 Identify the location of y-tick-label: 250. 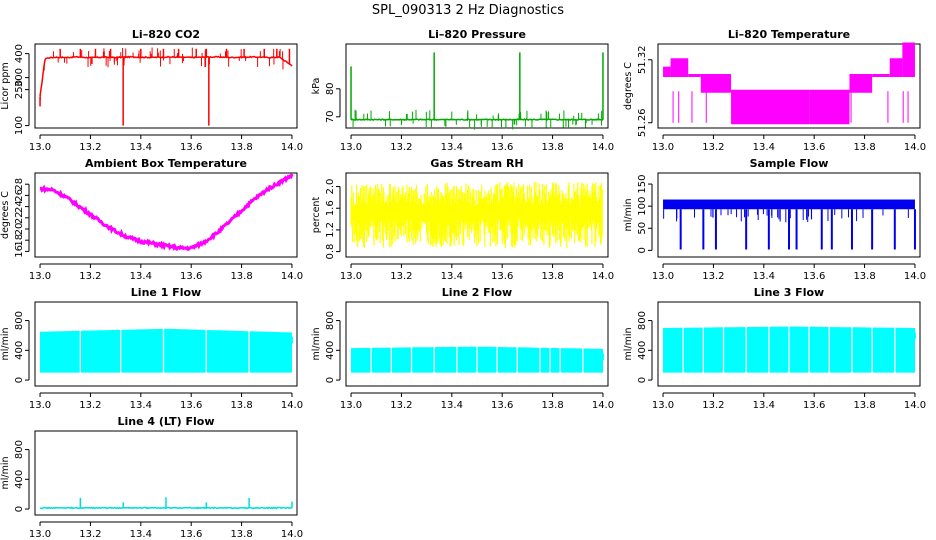
(19, 89).